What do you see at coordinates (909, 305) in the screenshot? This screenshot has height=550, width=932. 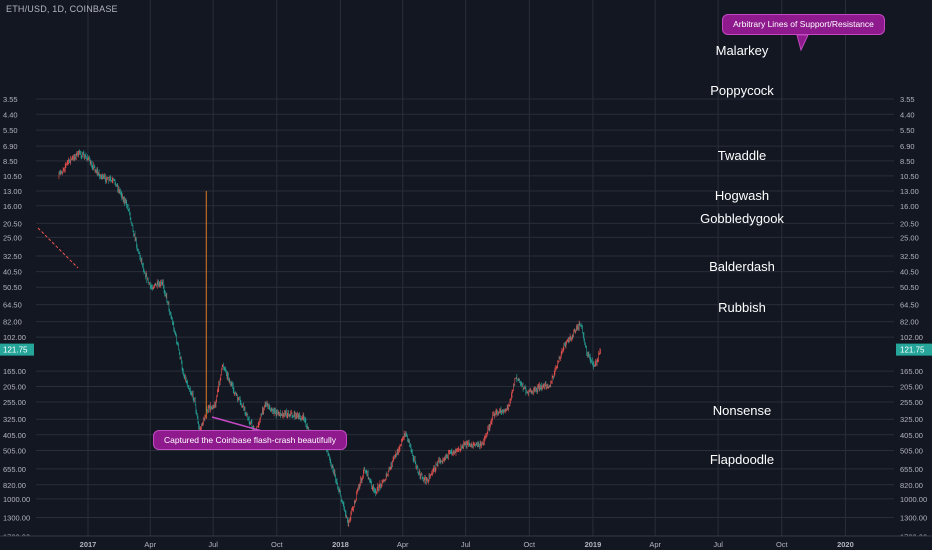 I see `y-tick-right-13: 64.50` at bounding box center [909, 305].